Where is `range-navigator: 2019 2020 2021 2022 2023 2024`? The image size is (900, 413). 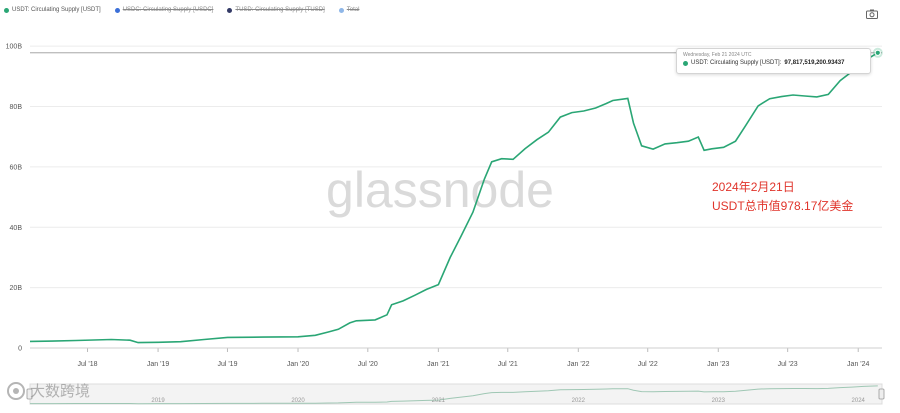
range-navigator: 2019 2020 2021 2022 2023 2024 is located at coordinates (455, 394).